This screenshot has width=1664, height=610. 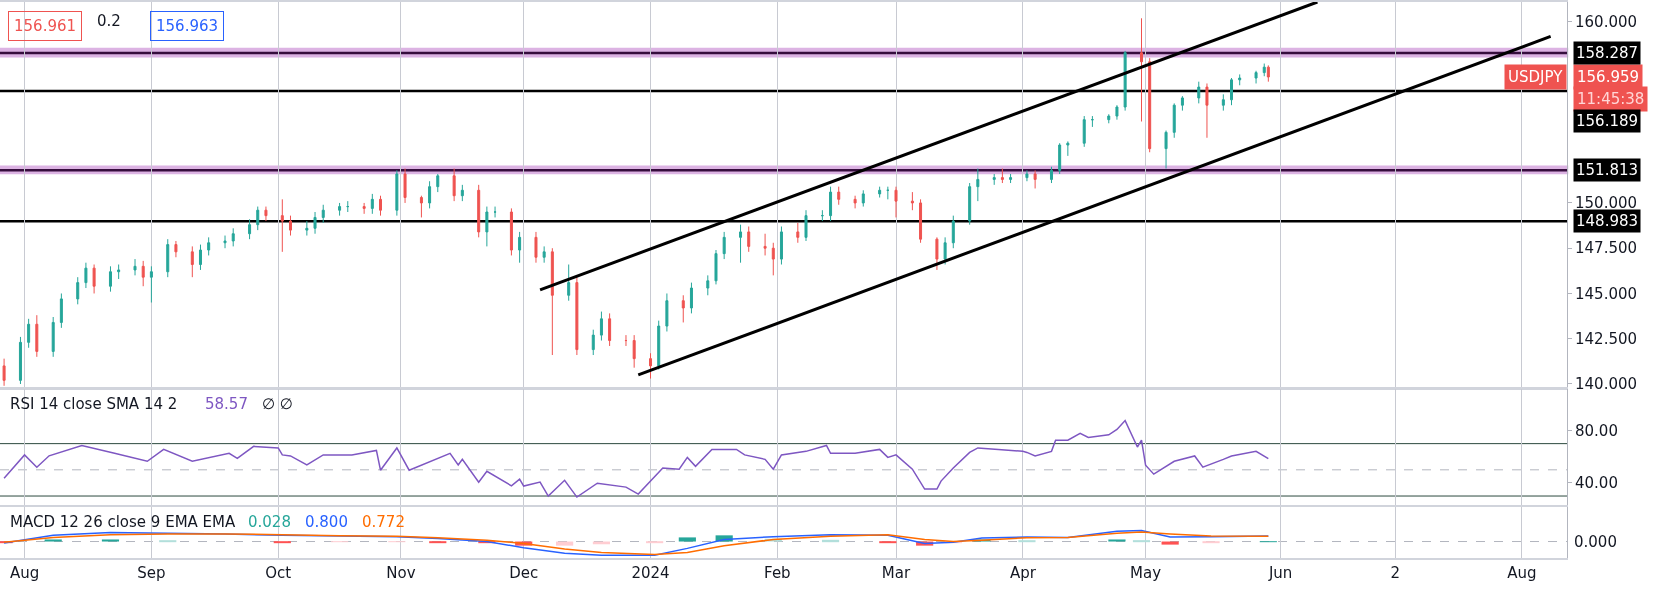 What do you see at coordinates (151, 573) in the screenshot?
I see `x-tick-label: Sep` at bounding box center [151, 573].